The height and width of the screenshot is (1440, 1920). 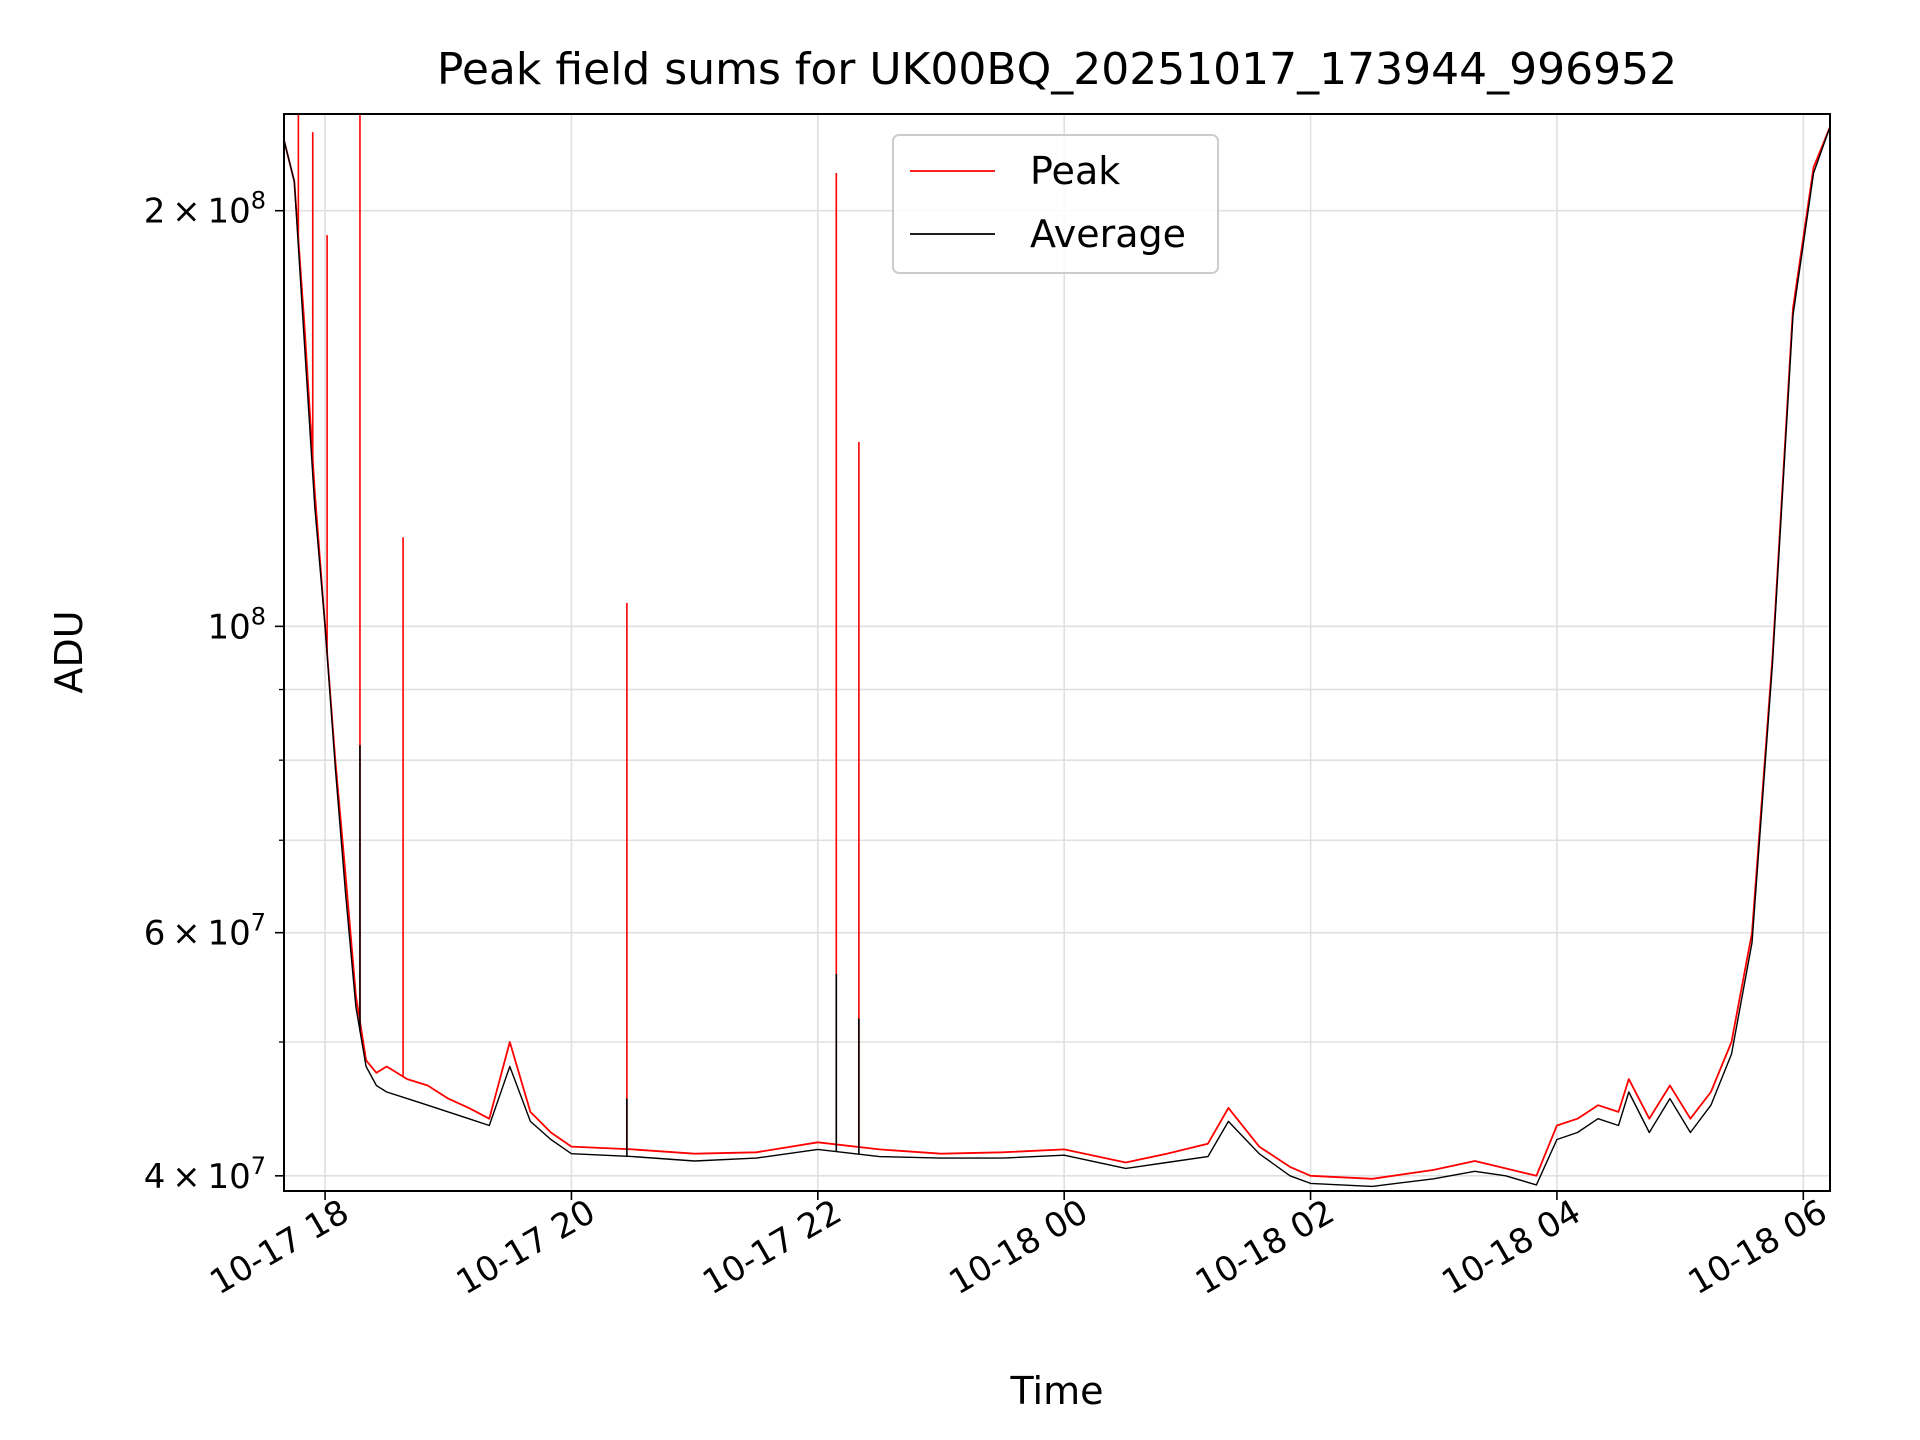 What do you see at coordinates (205, 931) in the screenshot?
I see `y-tick-label: 6 × 107` at bounding box center [205, 931].